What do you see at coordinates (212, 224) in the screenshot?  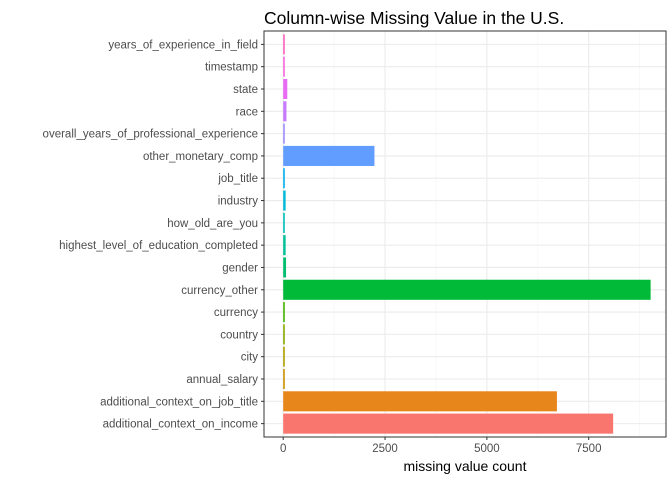 I see `y-tick-label: how_old_are_you` at bounding box center [212, 224].